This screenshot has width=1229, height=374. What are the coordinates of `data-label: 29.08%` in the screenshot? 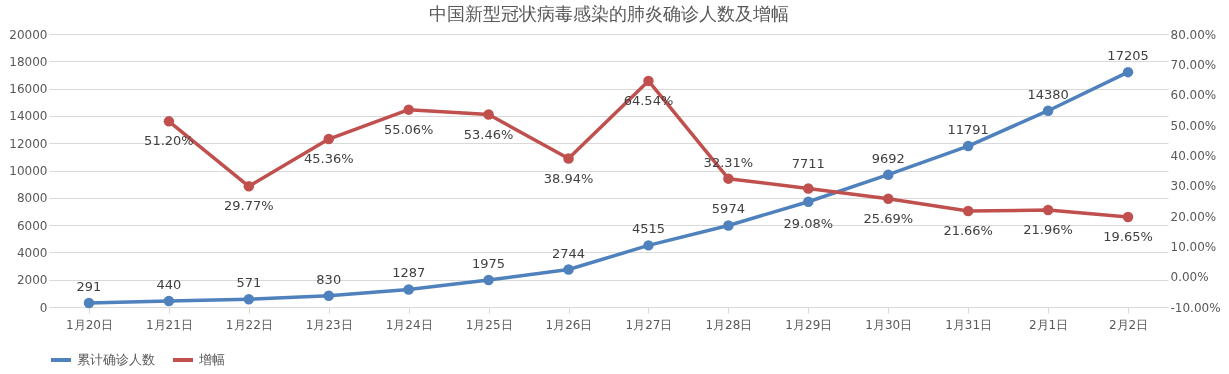 It's located at (808, 224).